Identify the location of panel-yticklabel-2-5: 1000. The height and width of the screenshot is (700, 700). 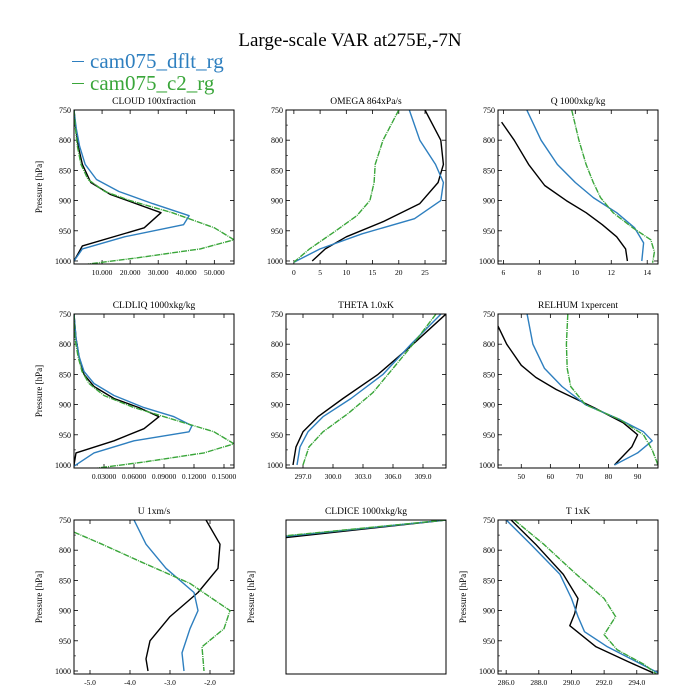
(487, 261).